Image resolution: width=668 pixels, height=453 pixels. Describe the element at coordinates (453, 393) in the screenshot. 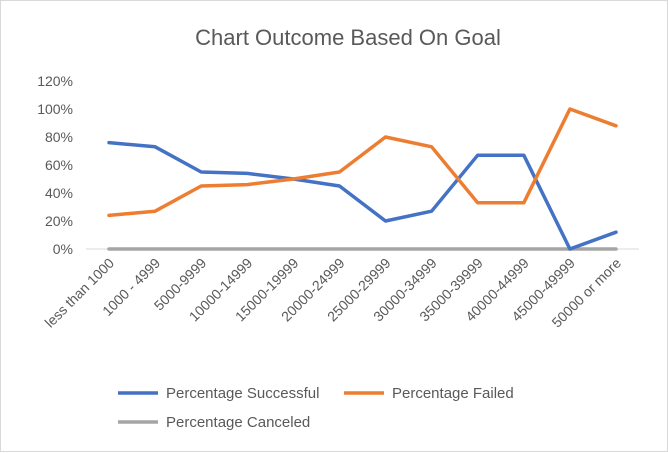

I see `legend-label: Percentage Failed` at that location.